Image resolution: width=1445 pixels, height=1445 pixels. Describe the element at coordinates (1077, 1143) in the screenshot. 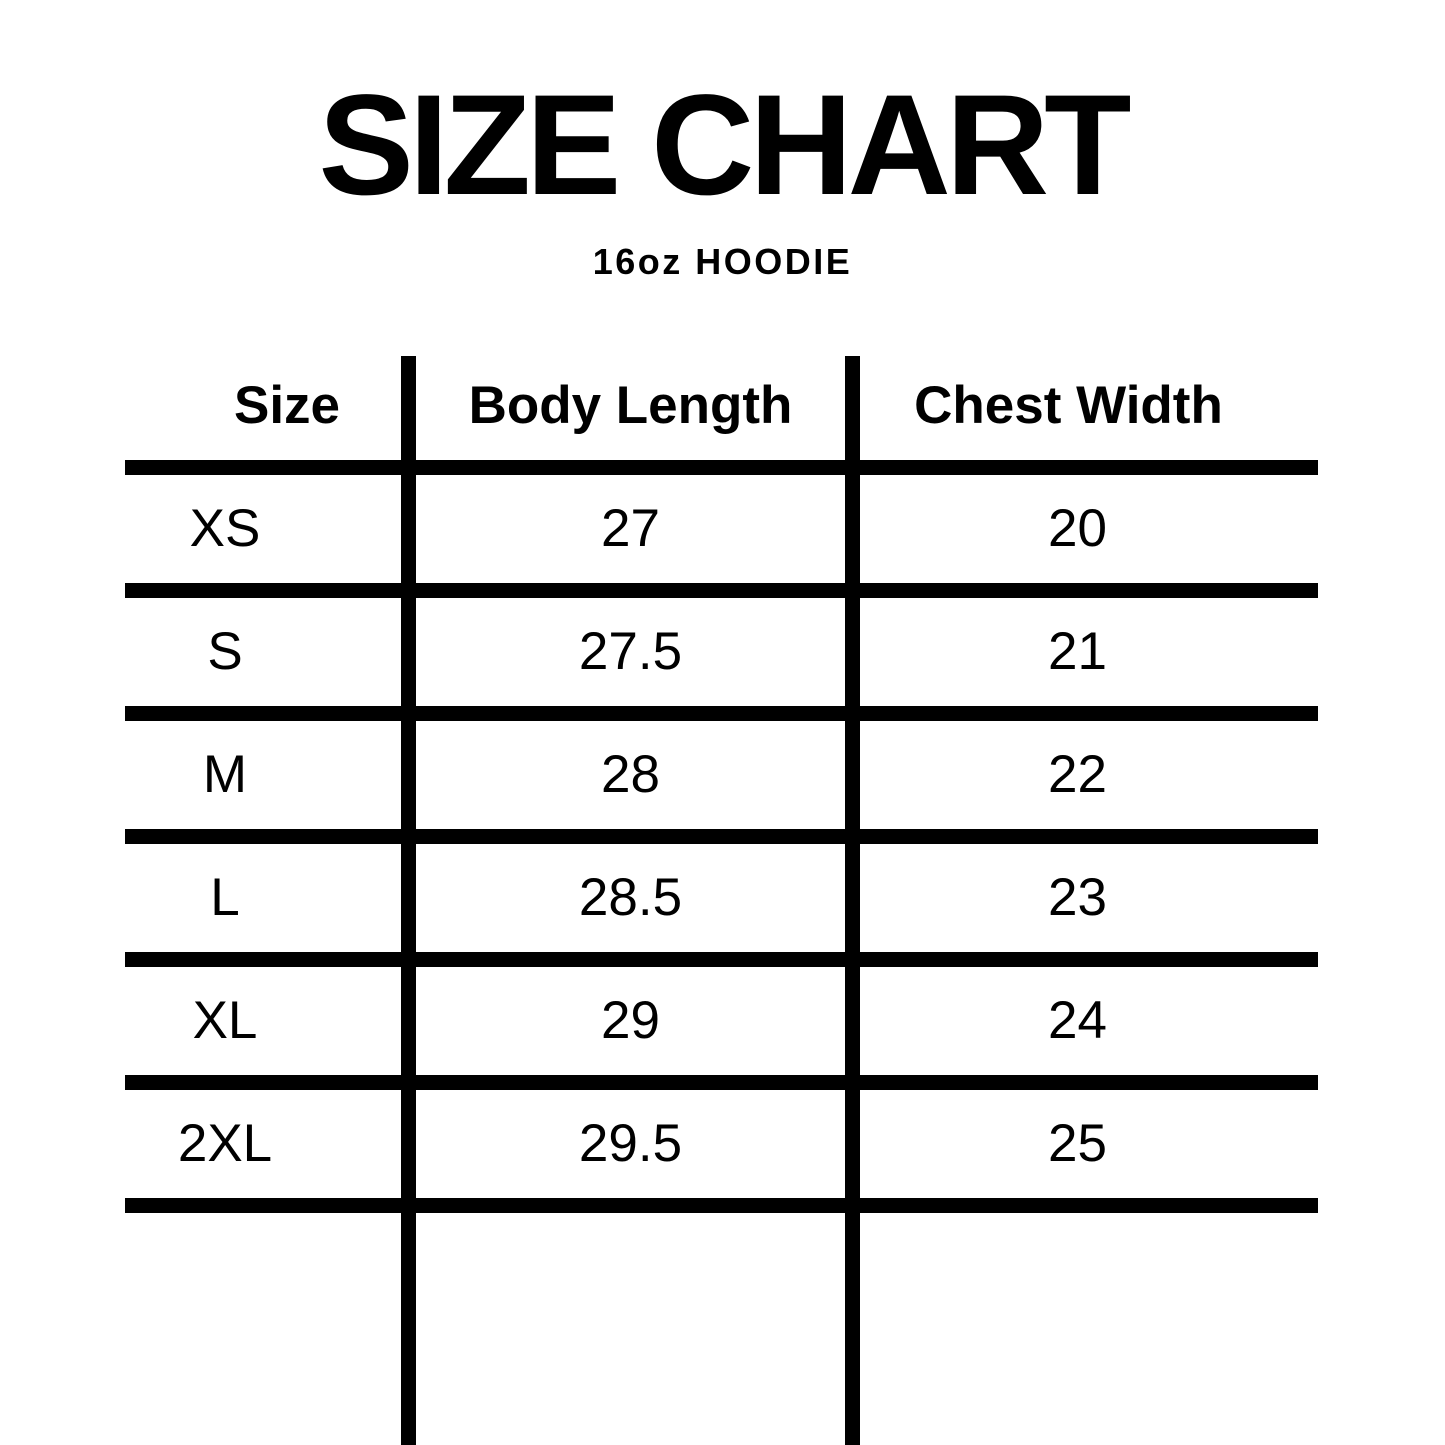

I see `chest-width-cell: 25` at that location.